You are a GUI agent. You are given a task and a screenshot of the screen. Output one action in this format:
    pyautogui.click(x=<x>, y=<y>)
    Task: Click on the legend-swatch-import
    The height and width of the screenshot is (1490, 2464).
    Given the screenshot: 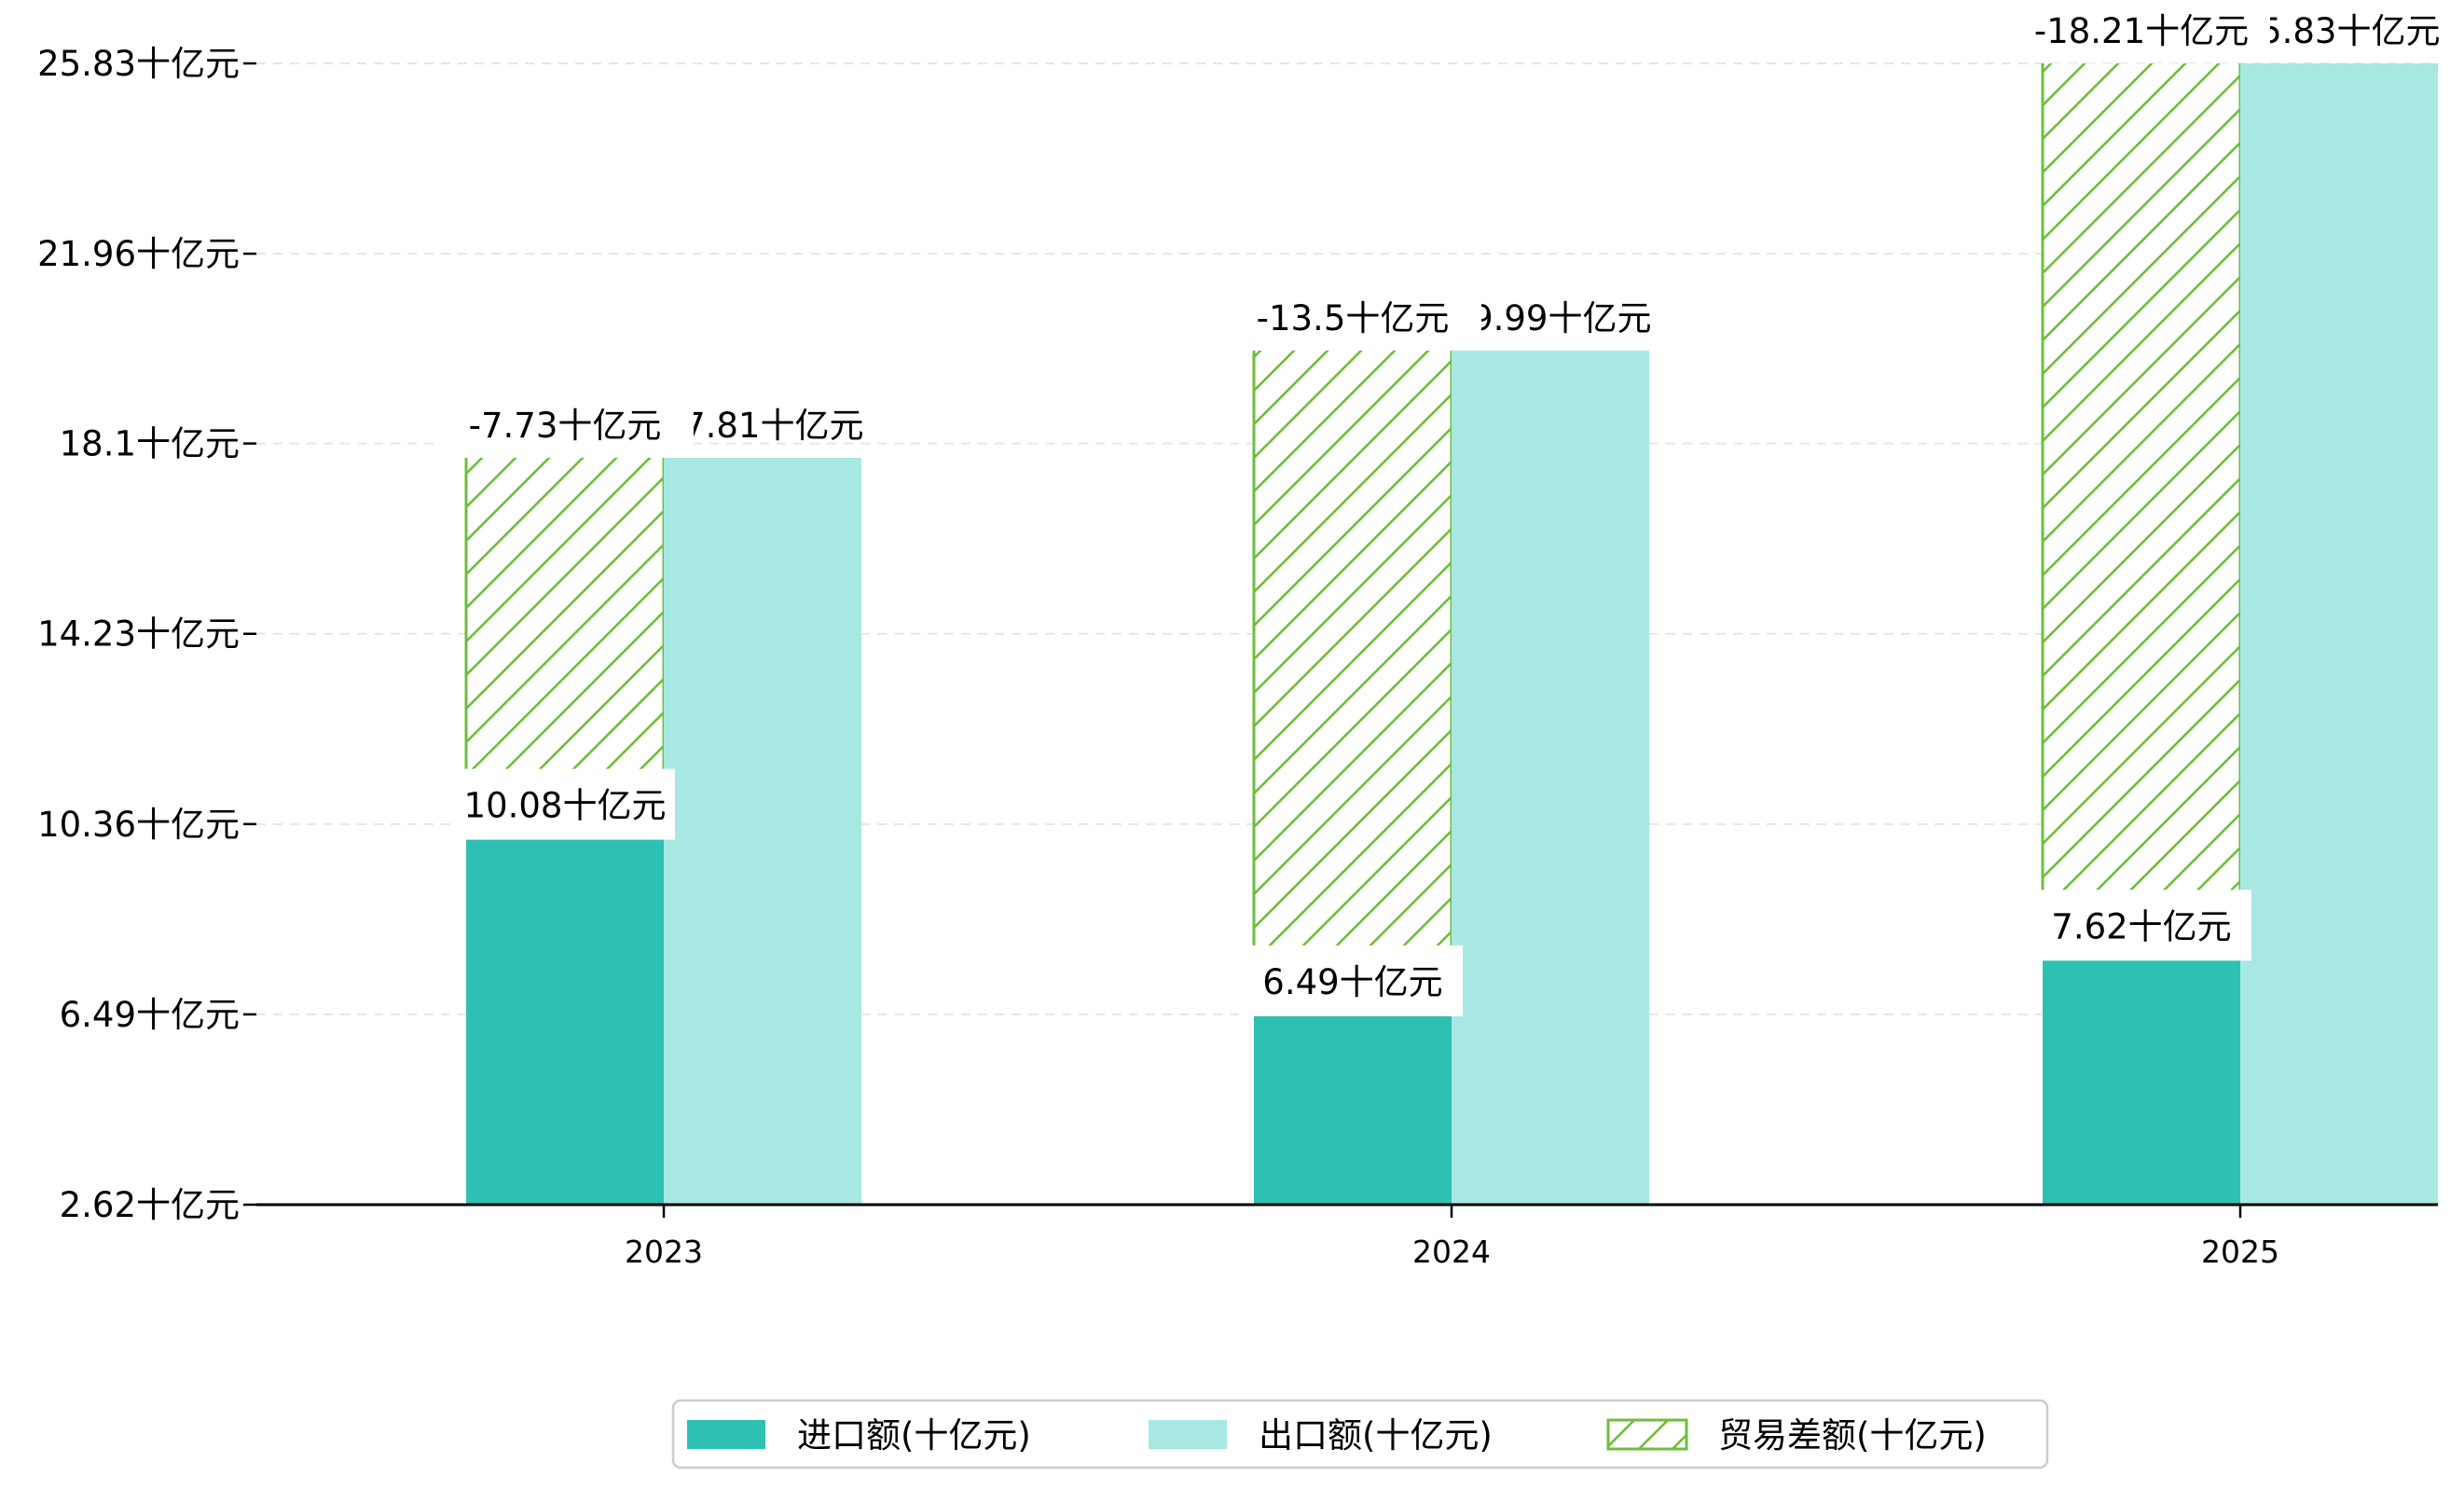 What is the action you would take?
    pyautogui.click(x=726, y=1434)
    